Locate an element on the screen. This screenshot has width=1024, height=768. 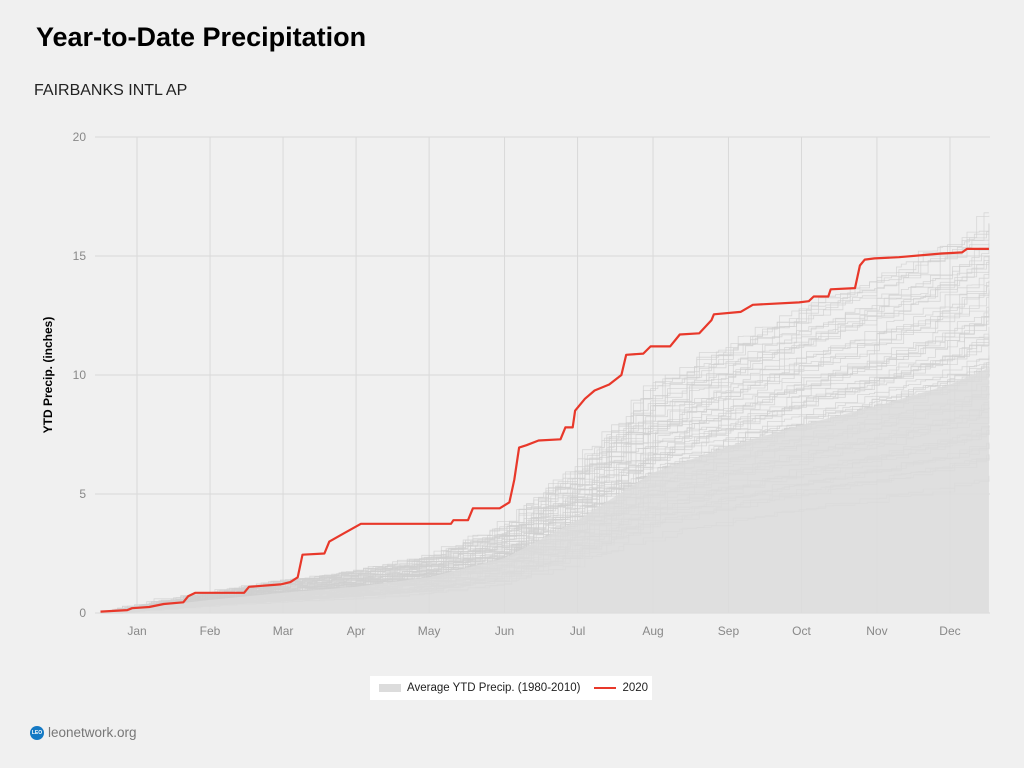
x-tick-label: Nov is located at coordinates (876, 631).